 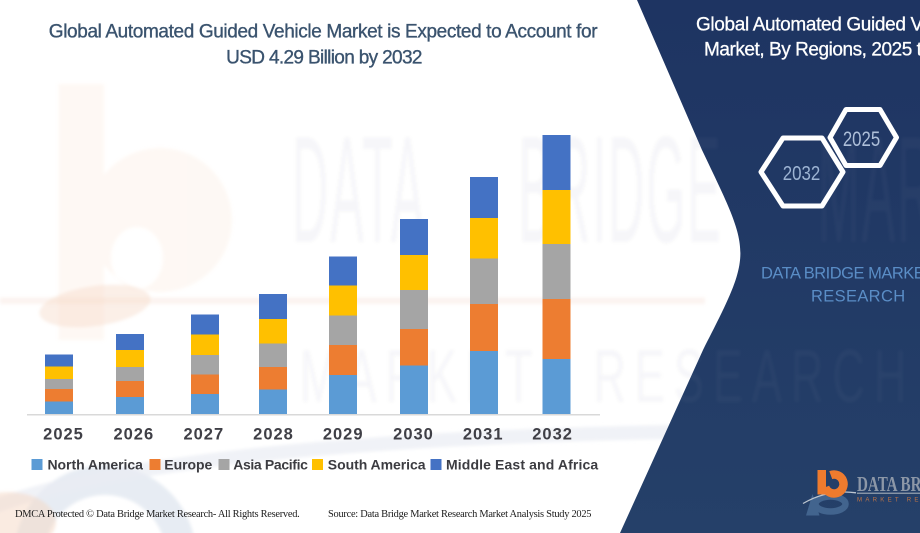 I want to click on svg-text: 2029, so click(x=343, y=434).